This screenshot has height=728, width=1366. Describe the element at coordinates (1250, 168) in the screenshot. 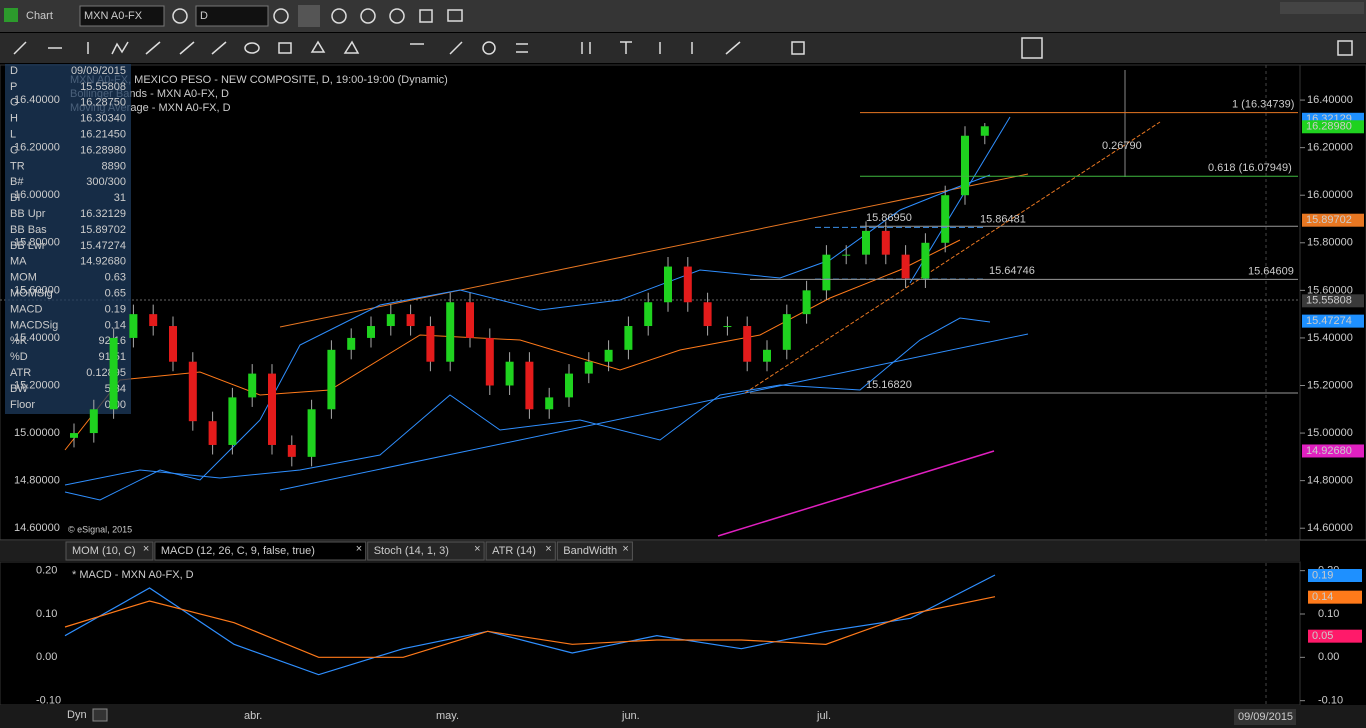

I see `level-label: 0.618 (16.07949)` at that location.